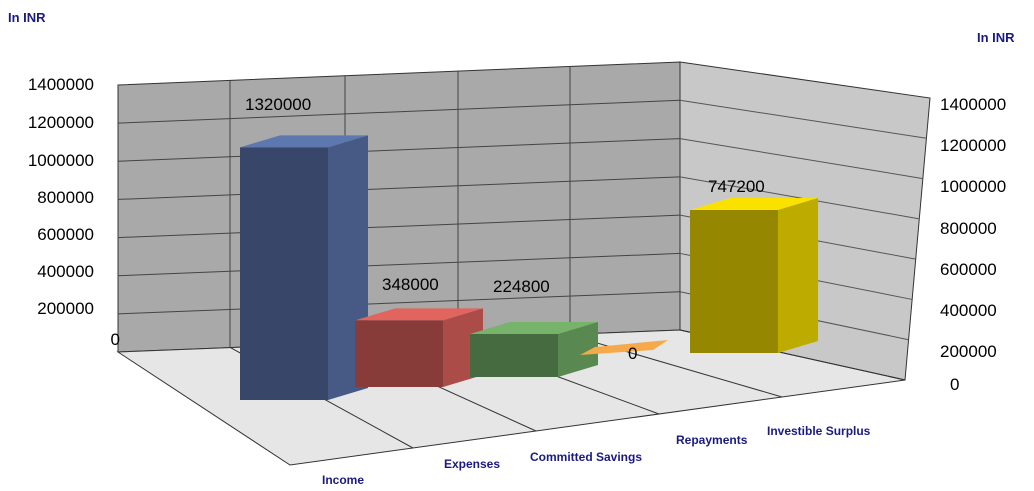 This screenshot has height=491, width=1034. I want to click on category-label: Repayments, so click(712, 440).